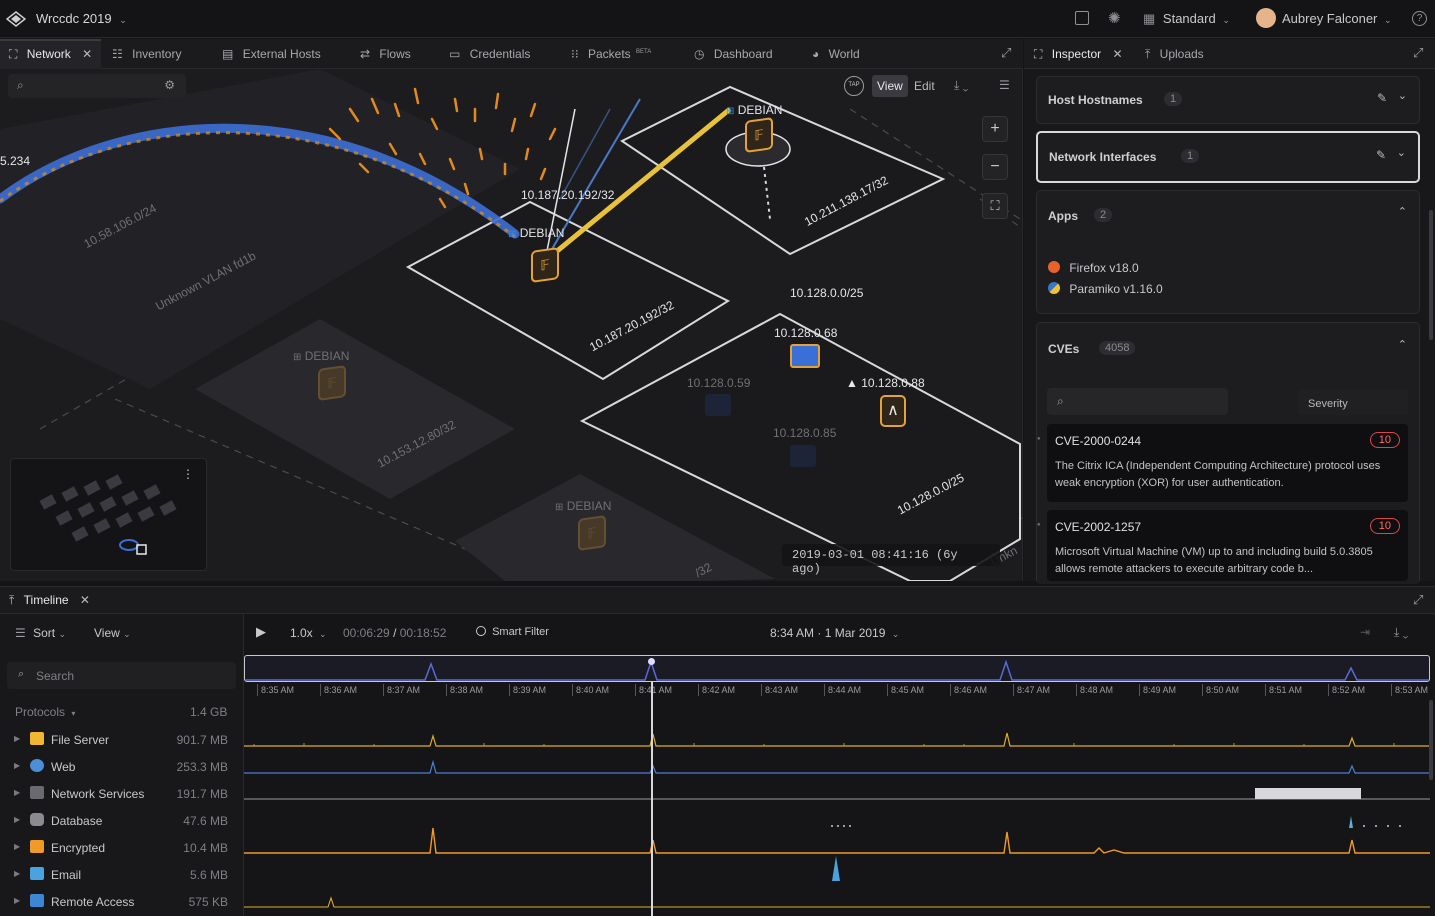  What do you see at coordinates (651, 661) in the screenshot?
I see `playhead-handle` at bounding box center [651, 661].